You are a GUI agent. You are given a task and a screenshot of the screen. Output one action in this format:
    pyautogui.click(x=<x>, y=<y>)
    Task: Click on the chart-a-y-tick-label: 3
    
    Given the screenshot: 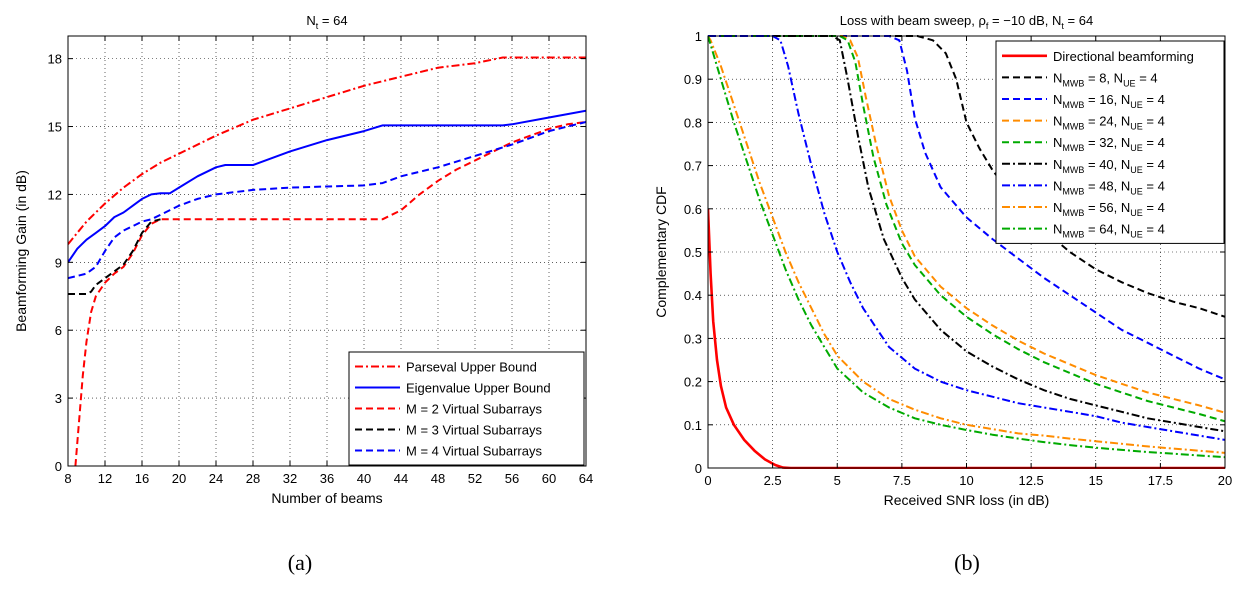 What is the action you would take?
    pyautogui.click(x=58, y=398)
    